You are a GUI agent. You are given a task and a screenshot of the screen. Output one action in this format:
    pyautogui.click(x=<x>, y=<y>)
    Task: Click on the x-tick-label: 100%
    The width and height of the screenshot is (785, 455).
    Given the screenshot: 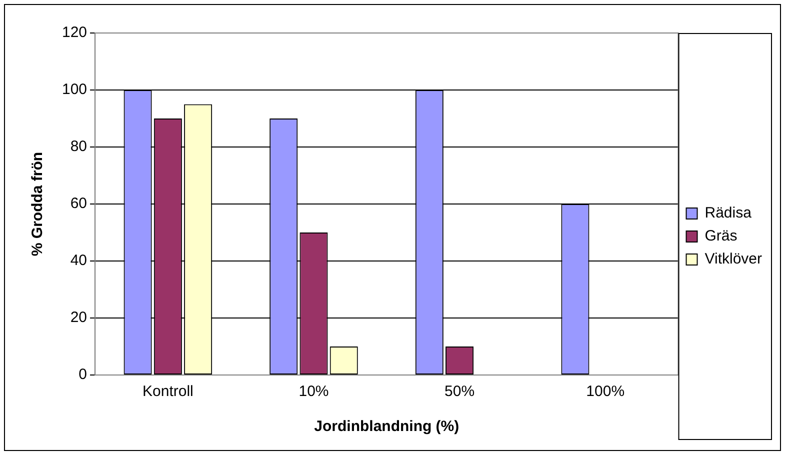 What is the action you would take?
    pyautogui.click(x=605, y=391)
    